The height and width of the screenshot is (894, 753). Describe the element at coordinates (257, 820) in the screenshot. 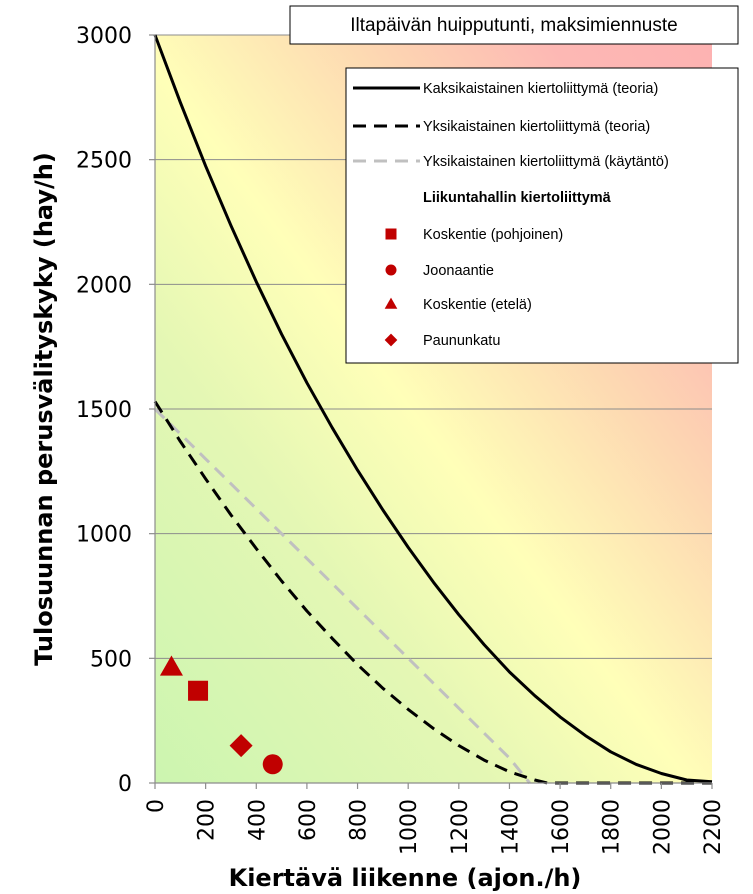

I see `x-tick-label: 400` at that location.